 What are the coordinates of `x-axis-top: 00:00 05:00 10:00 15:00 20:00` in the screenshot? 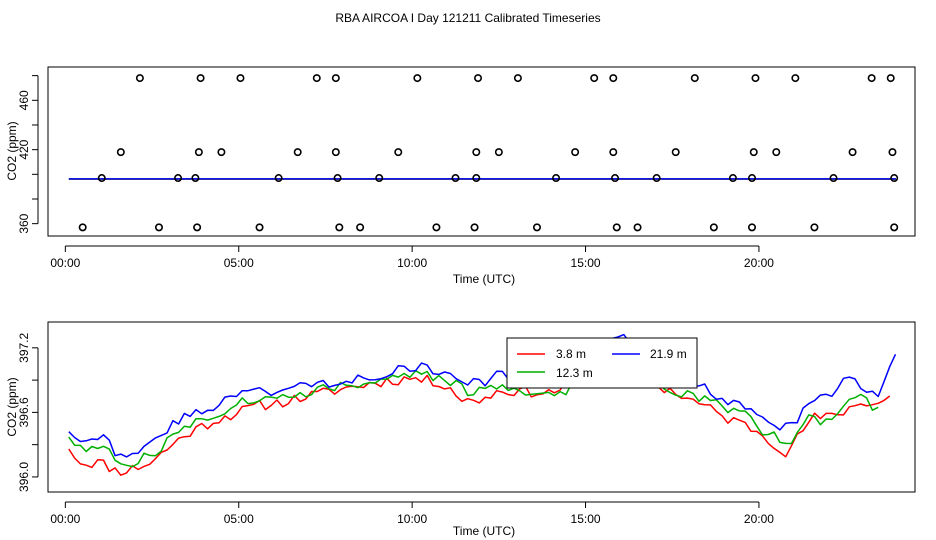 It's located at (412, 257).